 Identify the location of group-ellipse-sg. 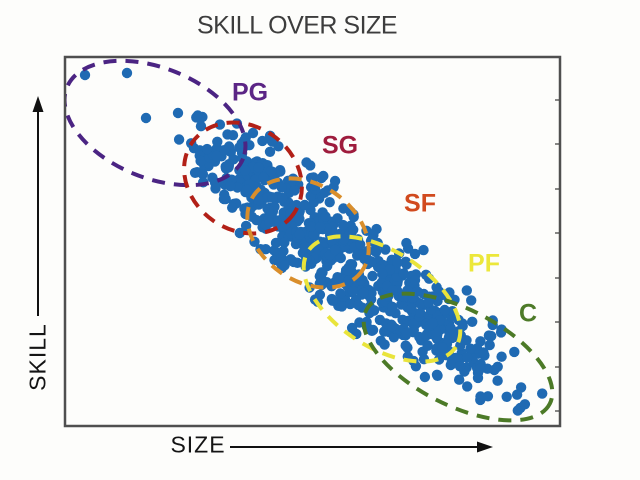
(243, 178).